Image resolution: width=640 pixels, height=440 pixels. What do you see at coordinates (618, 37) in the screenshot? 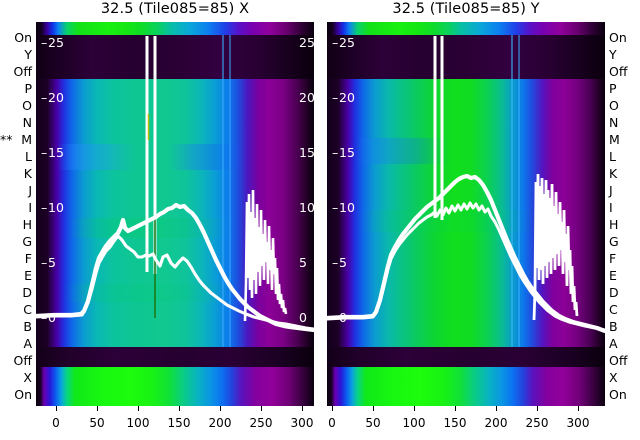
I see `row-label-right-0: On` at bounding box center [618, 37].